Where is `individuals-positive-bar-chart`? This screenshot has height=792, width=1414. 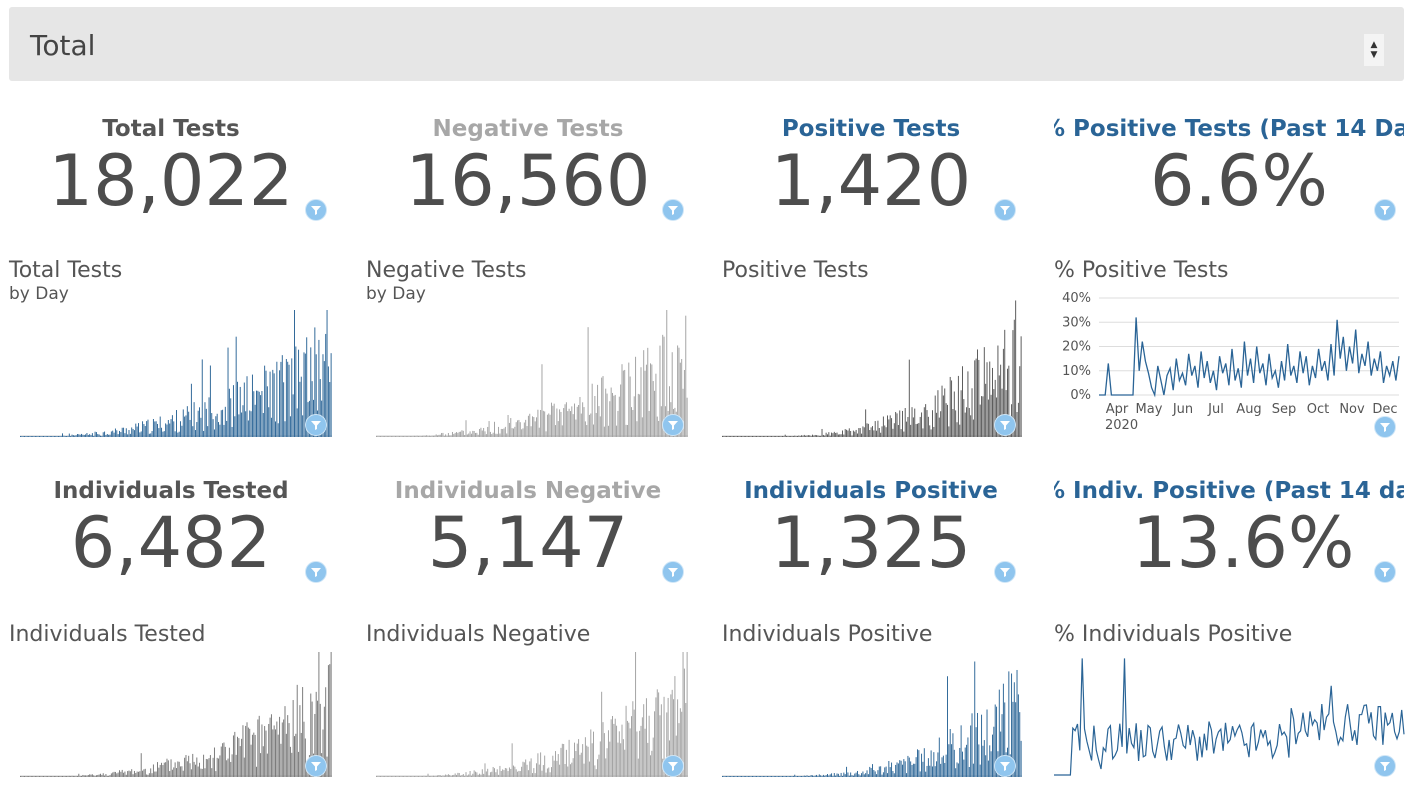
individuals-positive-bar-chart is located at coordinates (872, 714).